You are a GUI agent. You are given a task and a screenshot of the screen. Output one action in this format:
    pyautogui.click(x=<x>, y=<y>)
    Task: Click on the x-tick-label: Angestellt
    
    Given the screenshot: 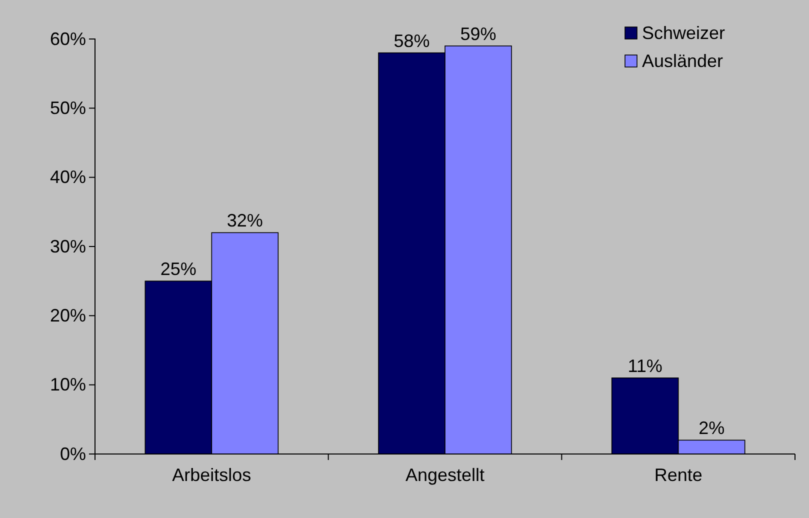 What is the action you would take?
    pyautogui.click(x=445, y=474)
    